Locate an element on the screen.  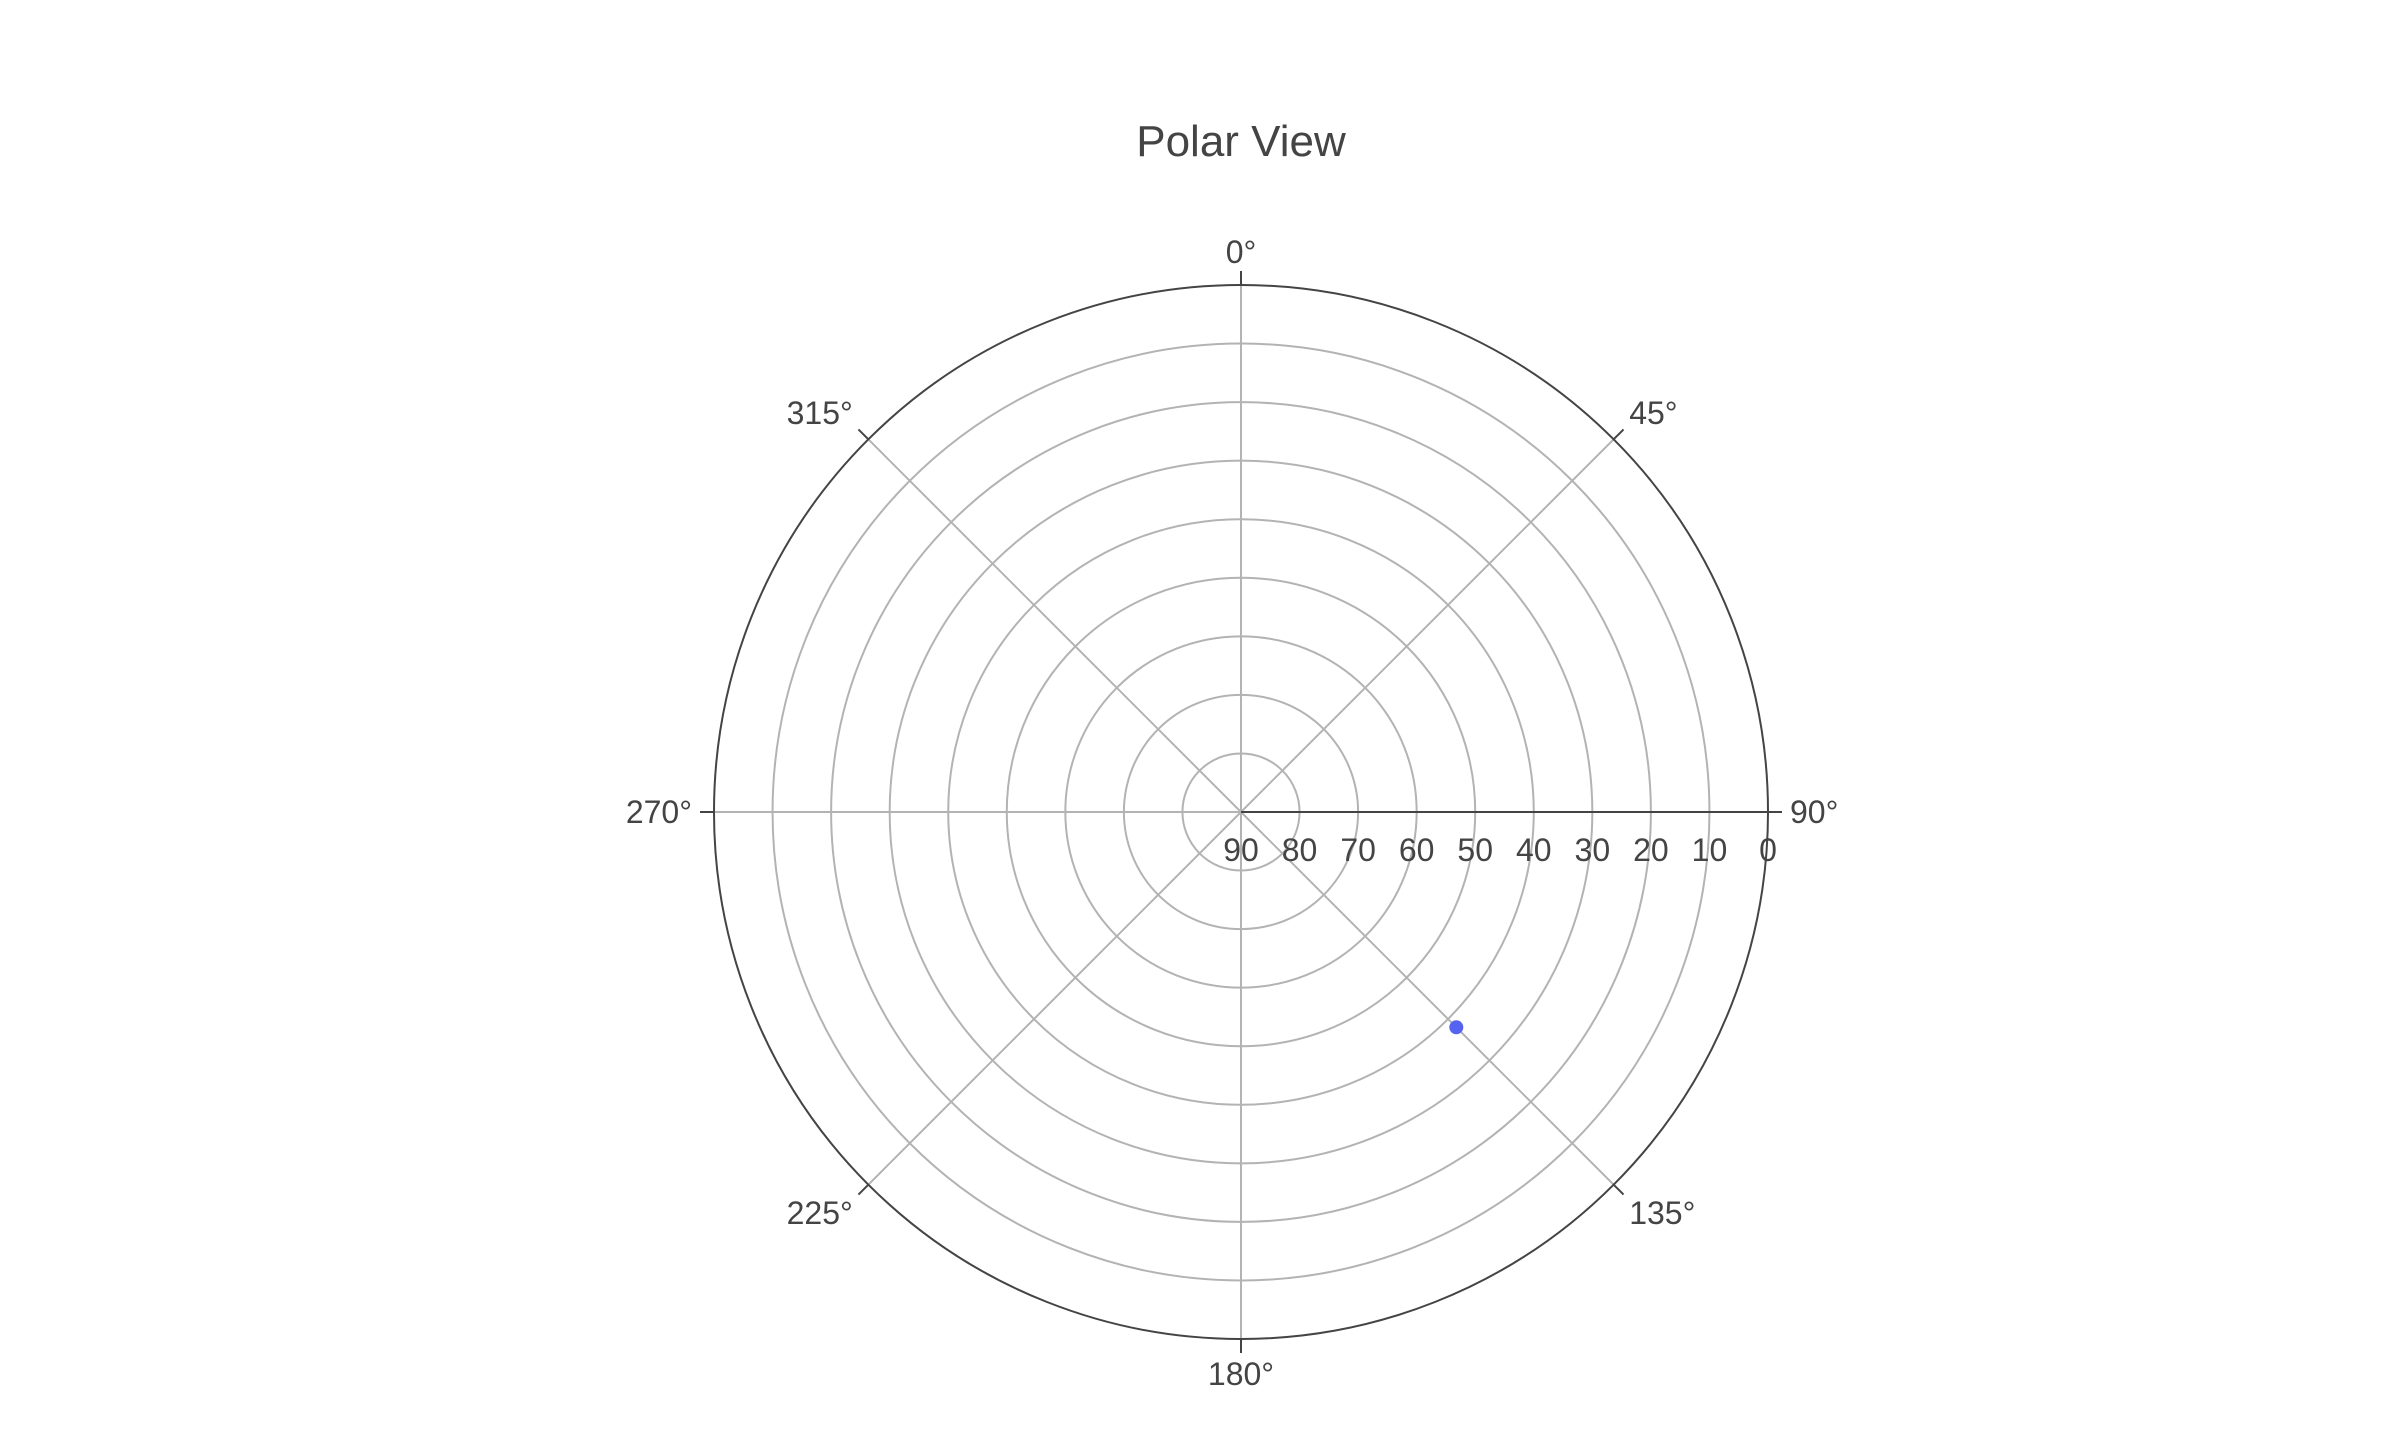
chart-title: Polar View is located at coordinates (1241, 141).